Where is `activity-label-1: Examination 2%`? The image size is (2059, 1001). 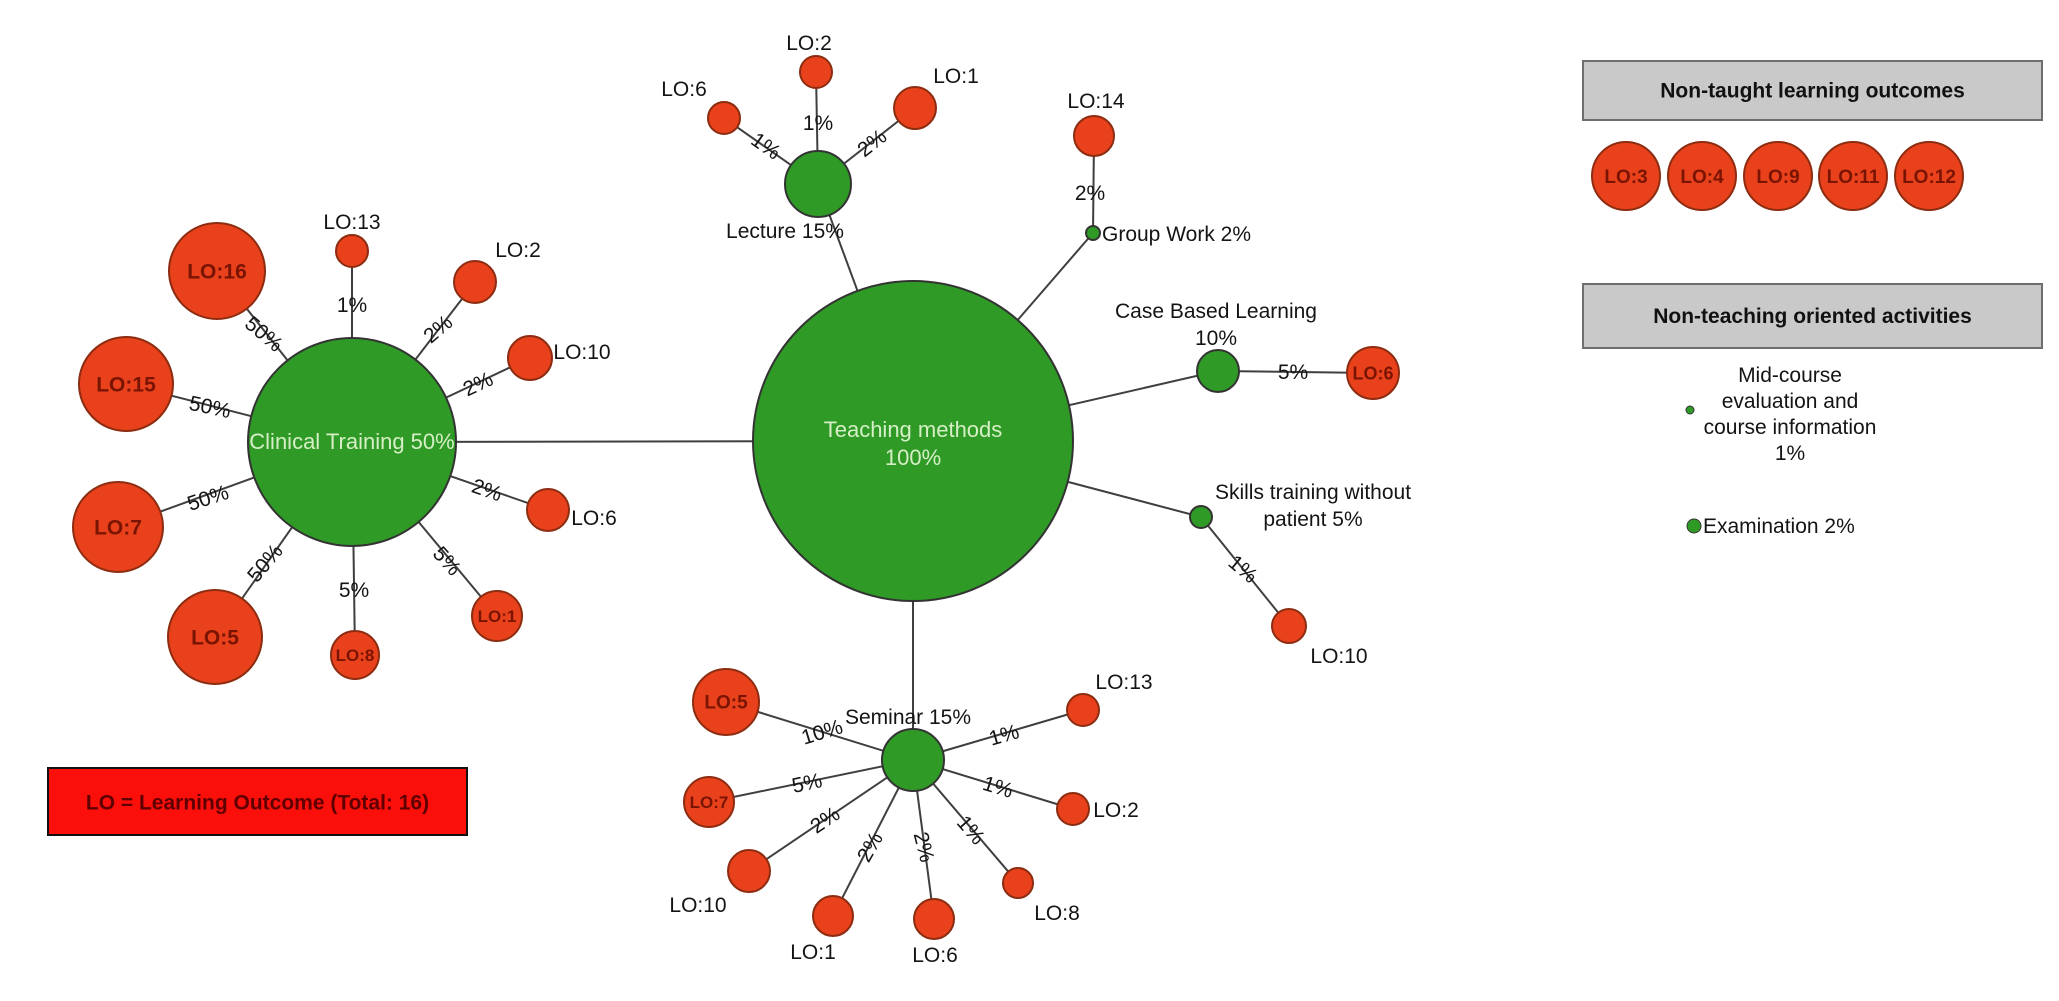 activity-label-1: Examination 2% is located at coordinates (1779, 526).